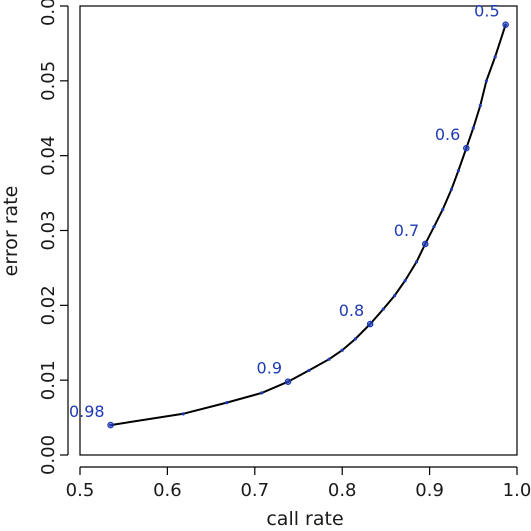  What do you see at coordinates (48, 455) in the screenshot?
I see `y-tick-label: 0.00` at bounding box center [48, 455].